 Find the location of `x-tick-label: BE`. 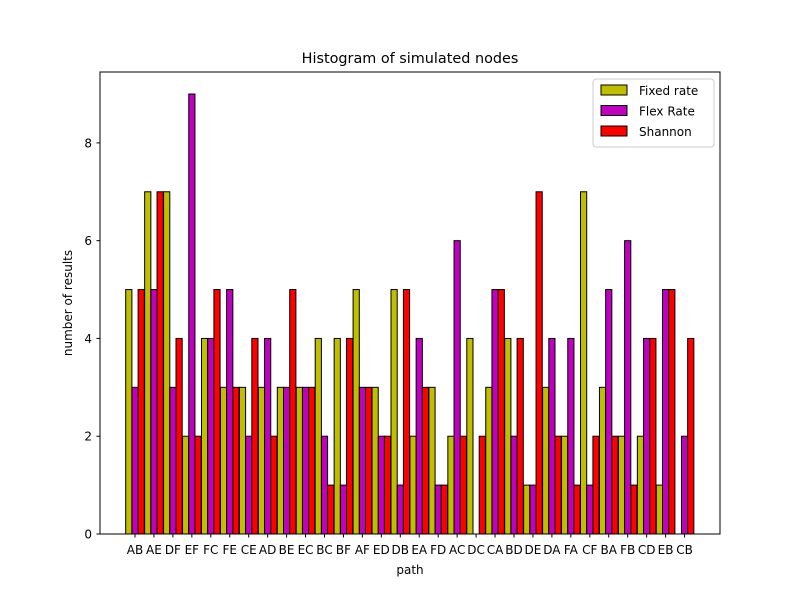

x-tick-label: BE is located at coordinates (287, 550).